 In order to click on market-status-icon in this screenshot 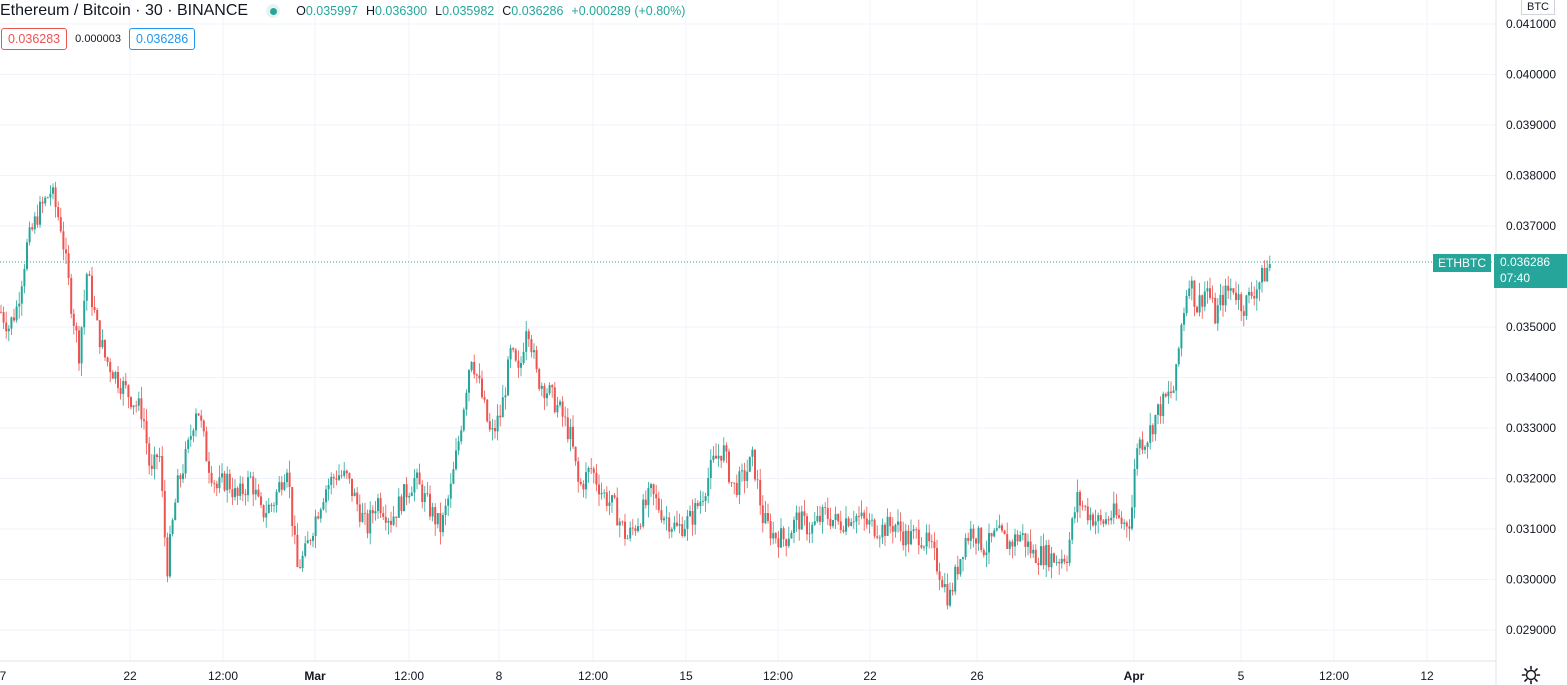, I will do `click(273, 11)`.